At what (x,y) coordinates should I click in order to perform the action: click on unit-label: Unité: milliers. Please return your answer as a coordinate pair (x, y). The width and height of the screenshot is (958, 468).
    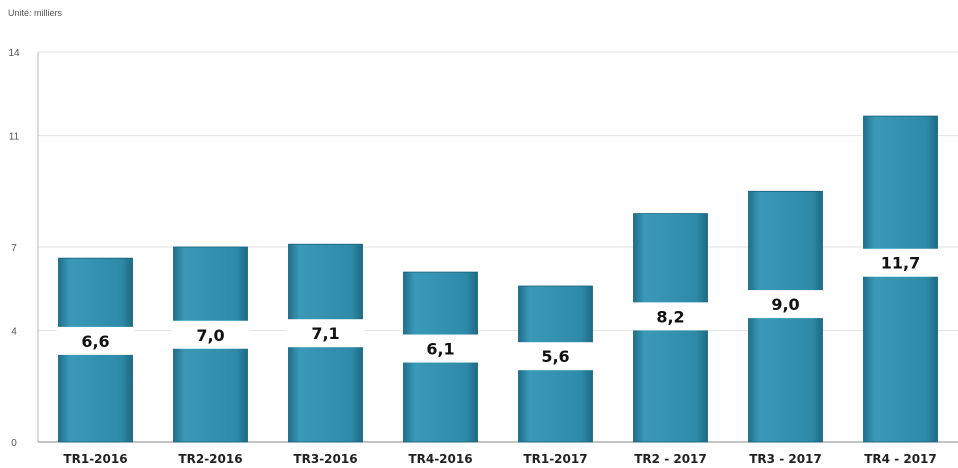
    Looking at the image, I should click on (35, 13).